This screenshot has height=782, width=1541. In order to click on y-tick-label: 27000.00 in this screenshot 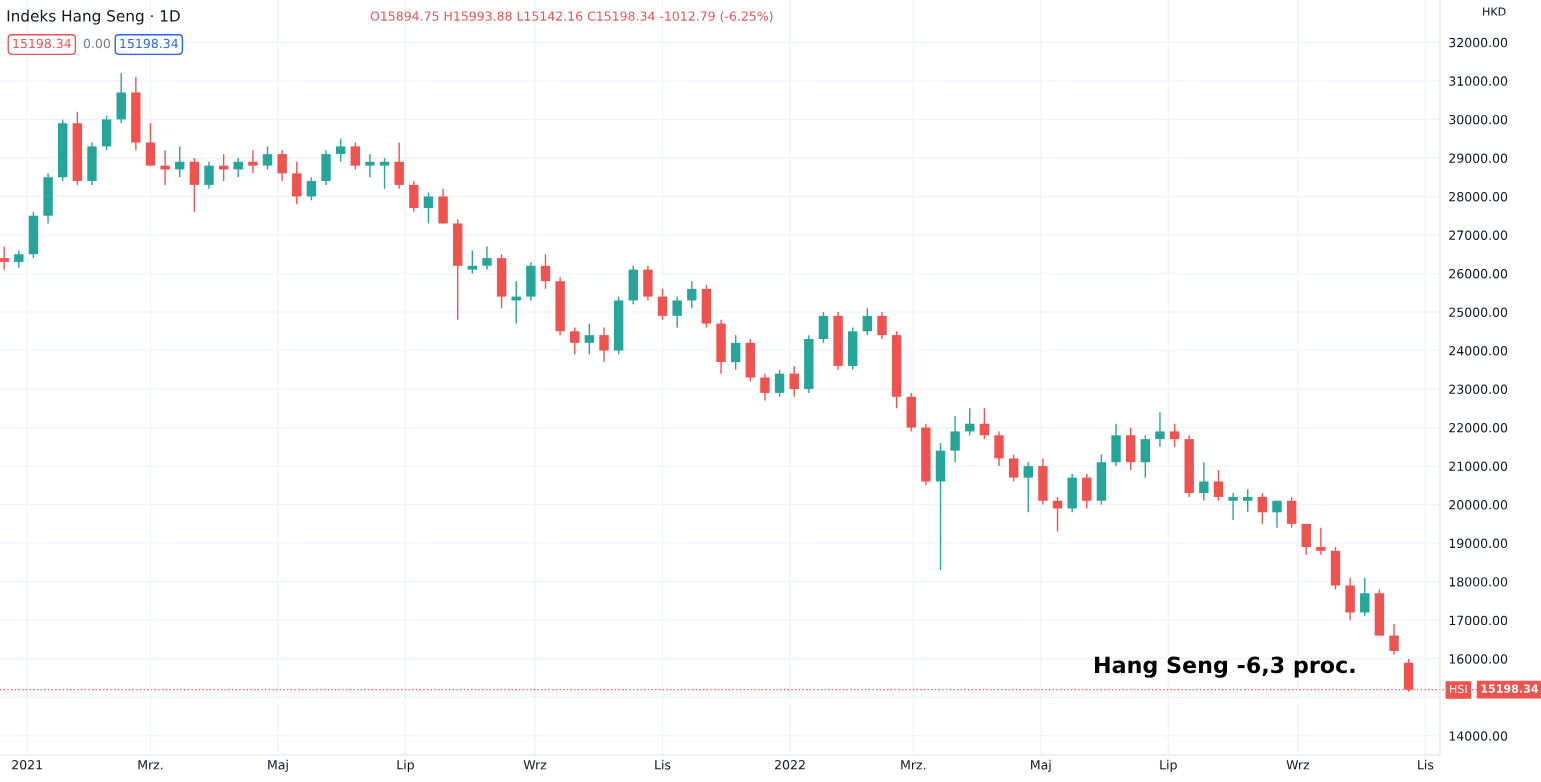, I will do `click(1478, 235)`.